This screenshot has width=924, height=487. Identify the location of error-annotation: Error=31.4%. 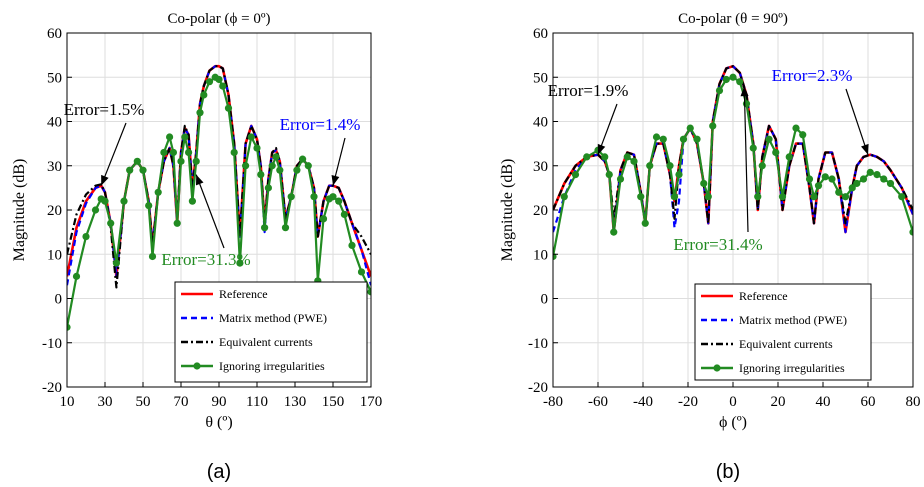
(717, 244).